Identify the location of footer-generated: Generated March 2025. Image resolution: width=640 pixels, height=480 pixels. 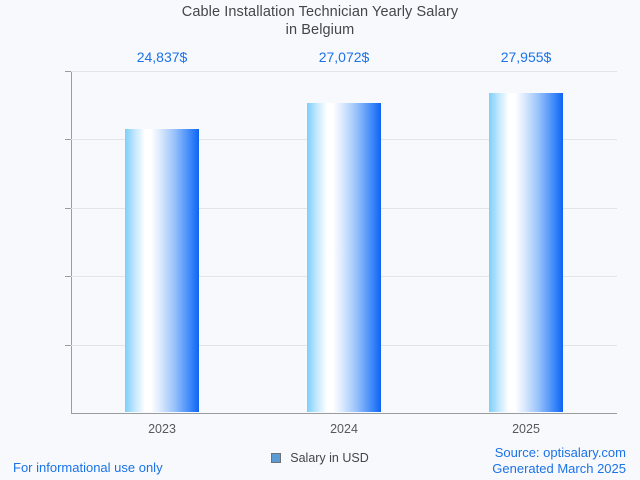
(559, 468).